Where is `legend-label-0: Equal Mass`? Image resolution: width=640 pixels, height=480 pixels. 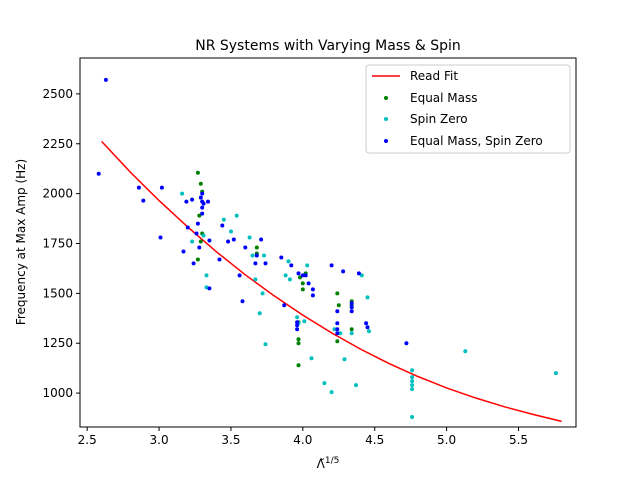
legend-label-0: Equal Mass is located at coordinates (444, 98).